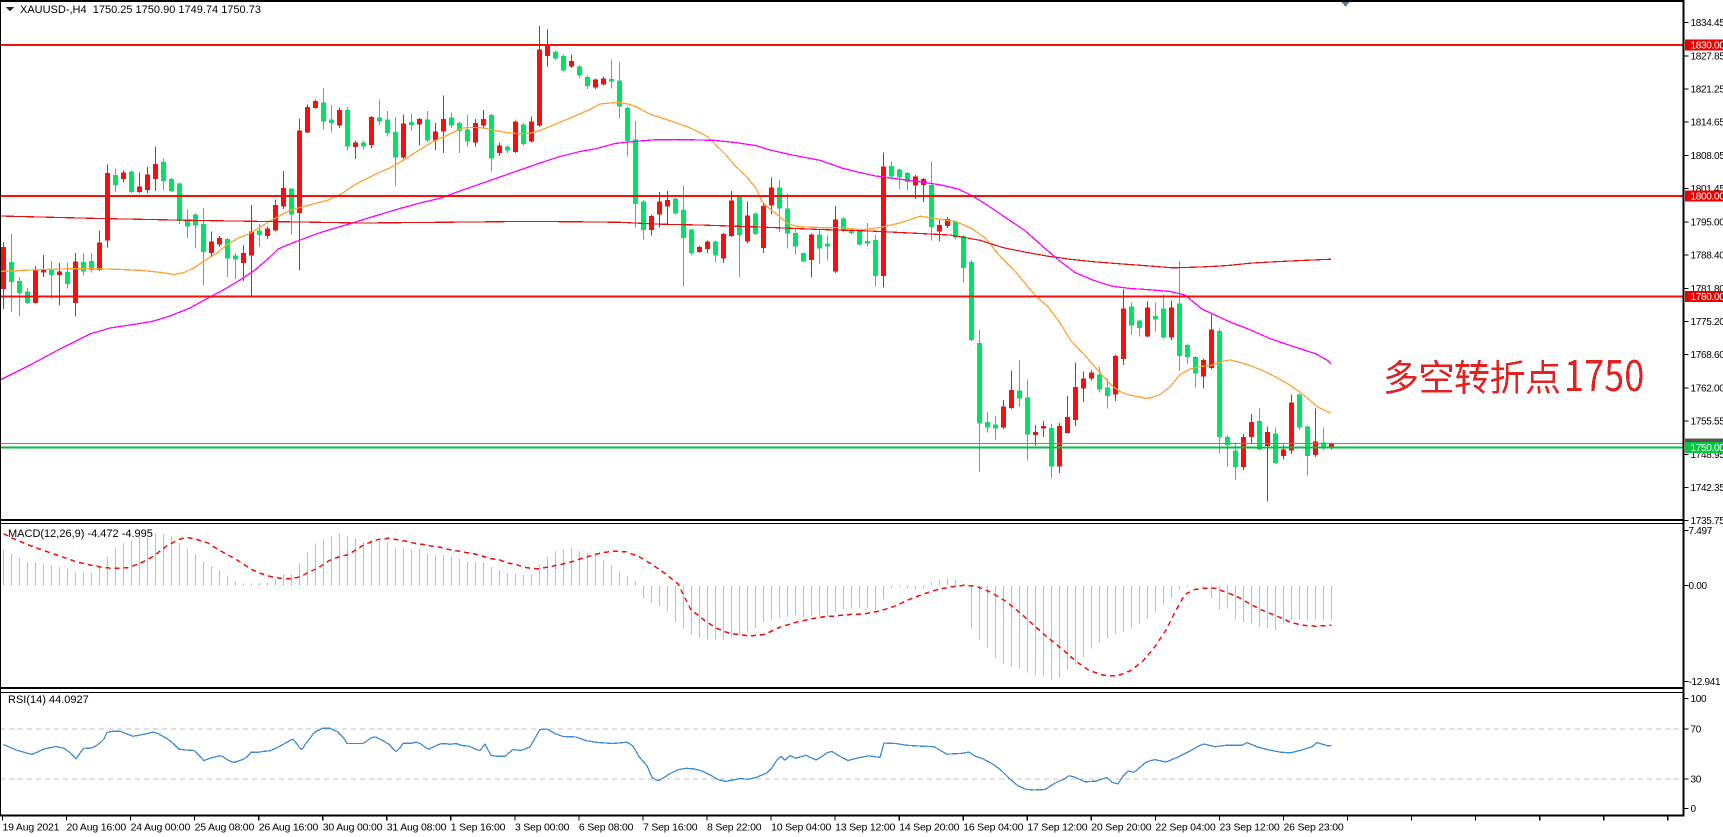 Image resolution: width=1723 pixels, height=837 pixels. Describe the element at coordinates (353, 828) in the screenshot. I see `svg-text: 30 Aug 00:00` at that location.